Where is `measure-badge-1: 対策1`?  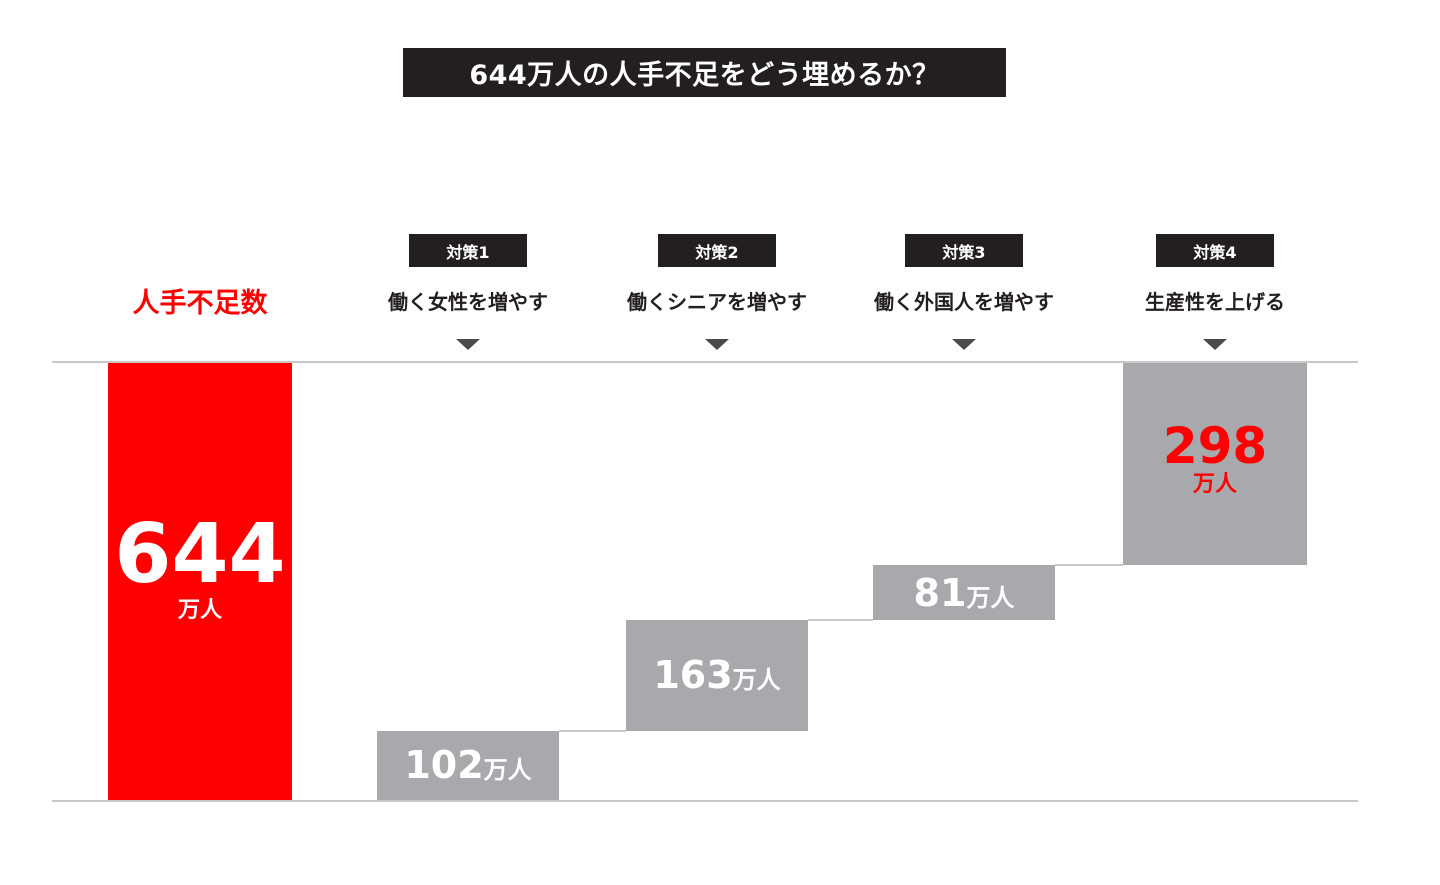
measure-badge-1: 対策1 is located at coordinates (468, 250).